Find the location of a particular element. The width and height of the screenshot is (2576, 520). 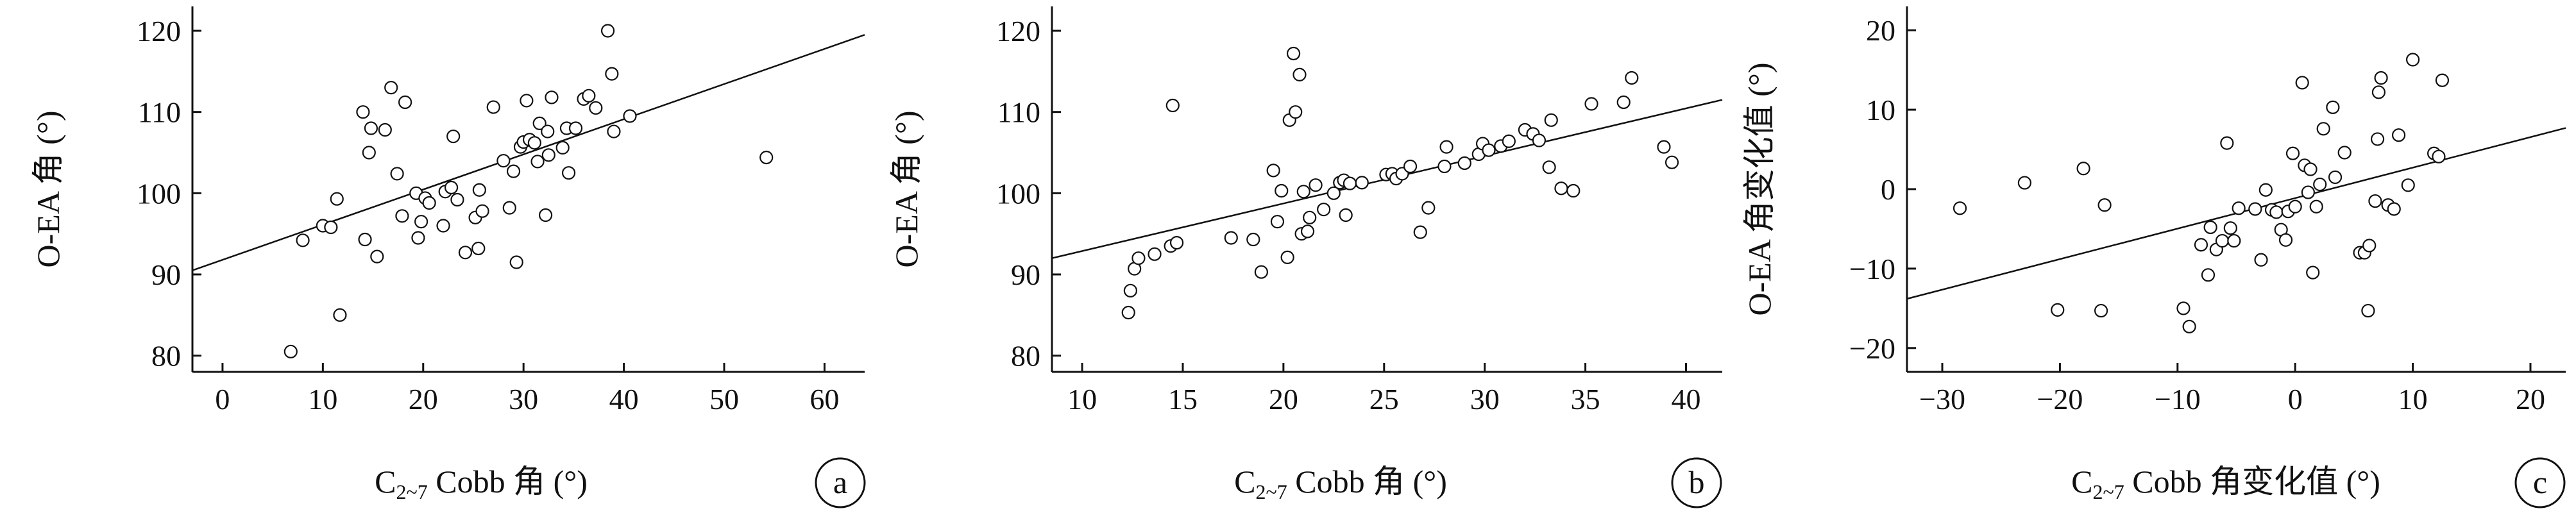

y-tick-label: 110 is located at coordinates (1018, 113).